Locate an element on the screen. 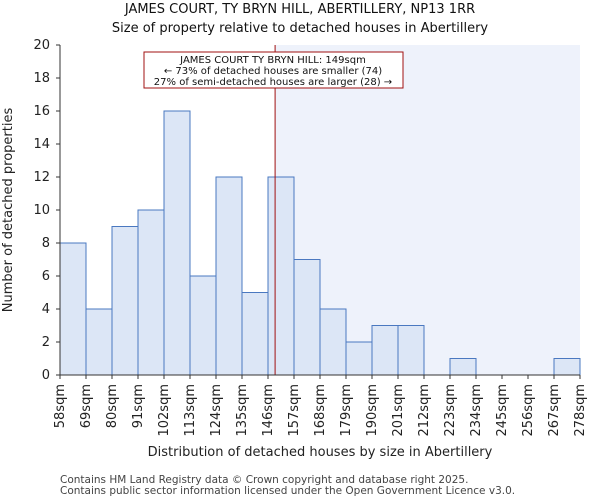 The image size is (600, 500). y-tick-label: 16 is located at coordinates (41, 111).